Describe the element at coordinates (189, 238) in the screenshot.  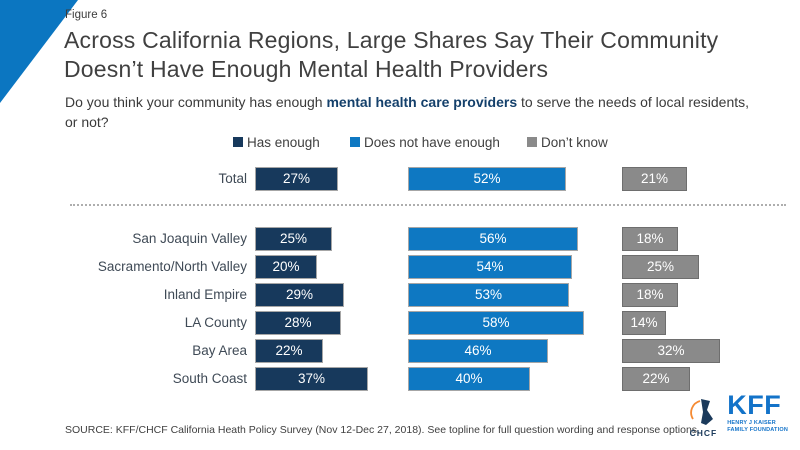
I see `row-label-san-joaquin-valley: San Joaquin Valley` at that location.